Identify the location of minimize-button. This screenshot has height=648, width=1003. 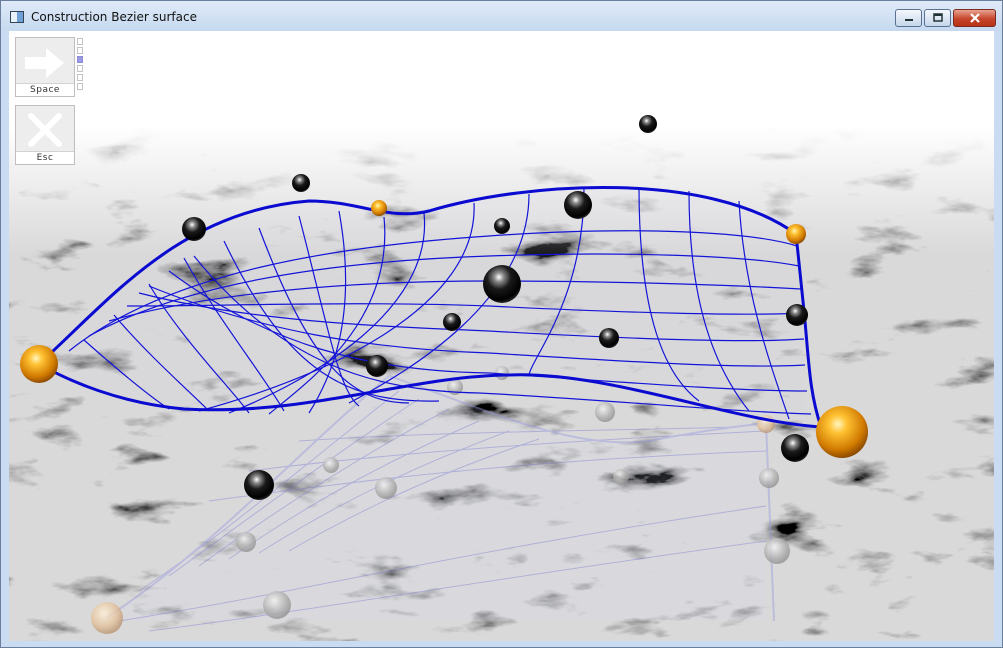
(908, 18).